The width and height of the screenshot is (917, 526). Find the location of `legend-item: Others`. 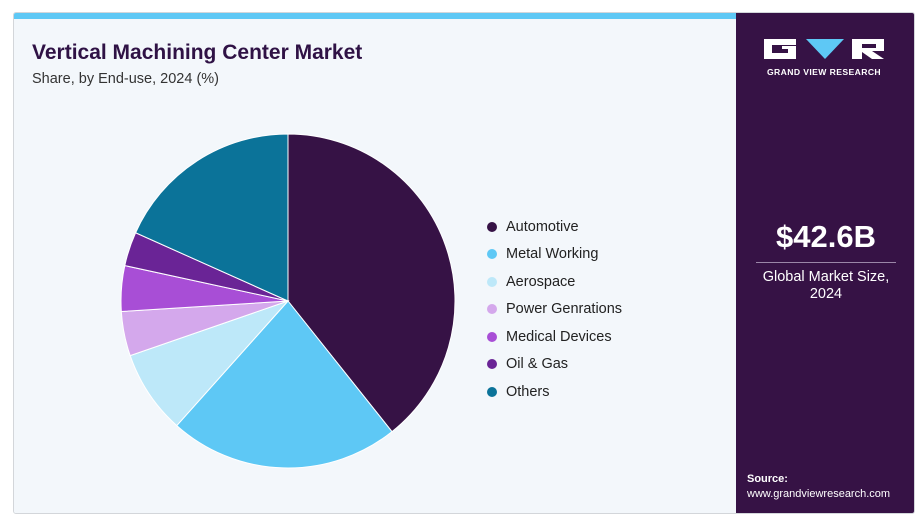

legend-item: Others is located at coordinates (554, 392).